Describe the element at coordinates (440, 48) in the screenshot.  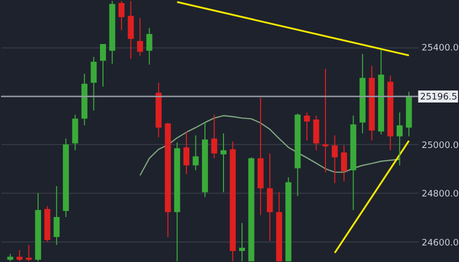
I see `y-tick-label: 25400.0` at that location.